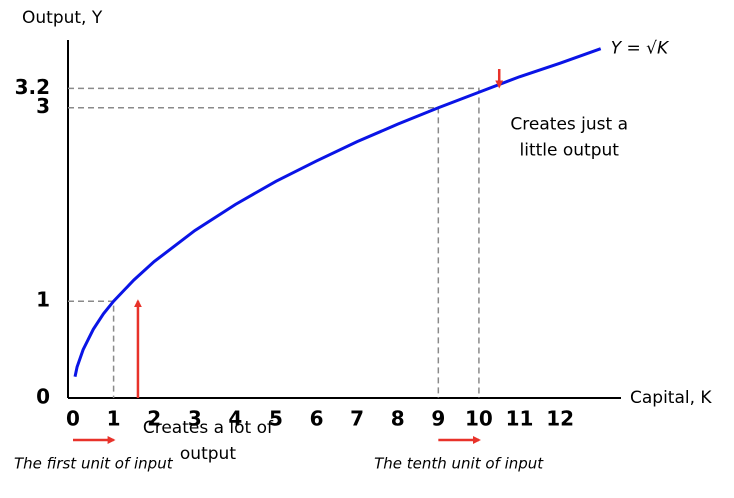 This screenshot has height=498, width=734. What do you see at coordinates (114, 419) in the screenshot?
I see `x-tick-label: 1` at bounding box center [114, 419].